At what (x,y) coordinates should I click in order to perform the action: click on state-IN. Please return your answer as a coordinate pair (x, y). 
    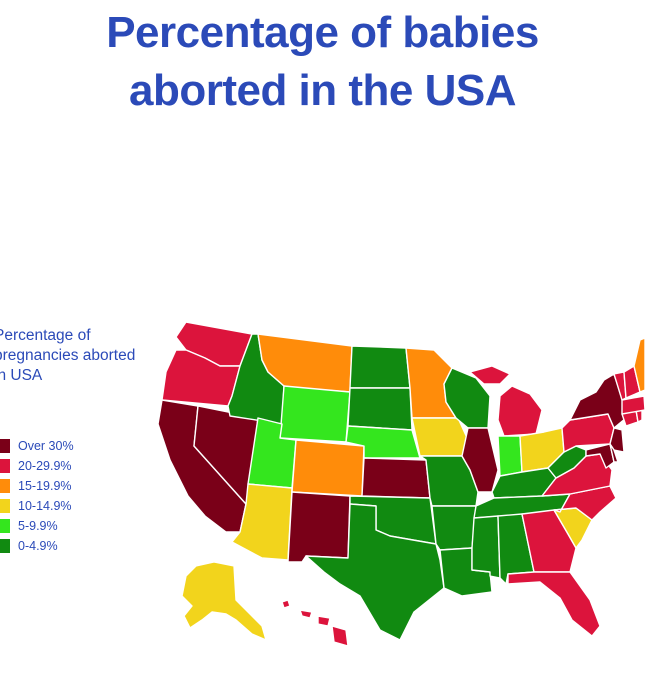
    Looking at the image, I should click on (510, 456).